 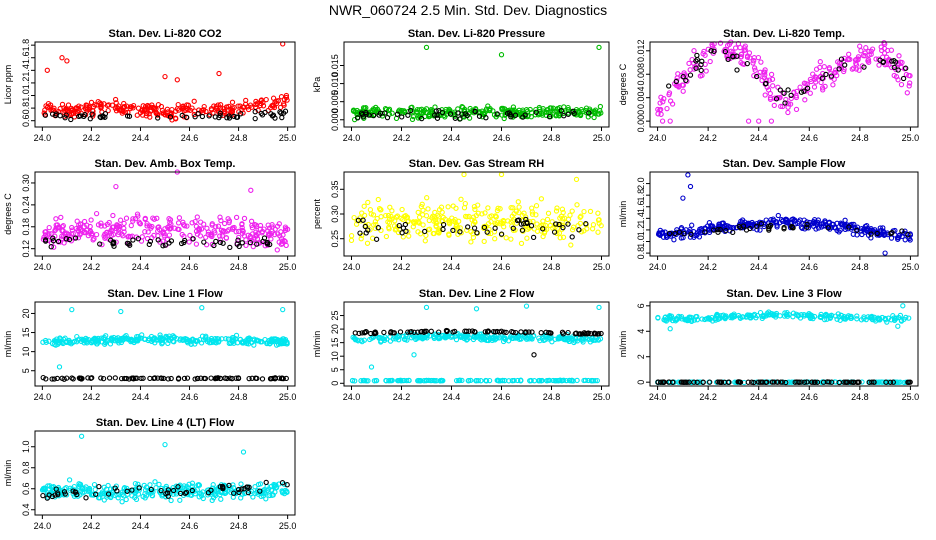 What do you see at coordinates (784, 164) in the screenshot?
I see `panel-title: Stan. Dev. Sample Flow` at bounding box center [784, 164].